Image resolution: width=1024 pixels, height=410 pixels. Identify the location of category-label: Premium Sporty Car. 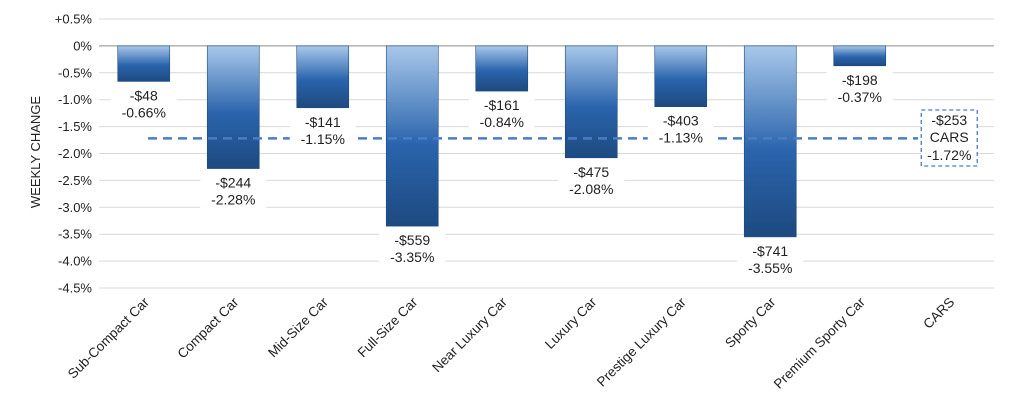
(819, 342).